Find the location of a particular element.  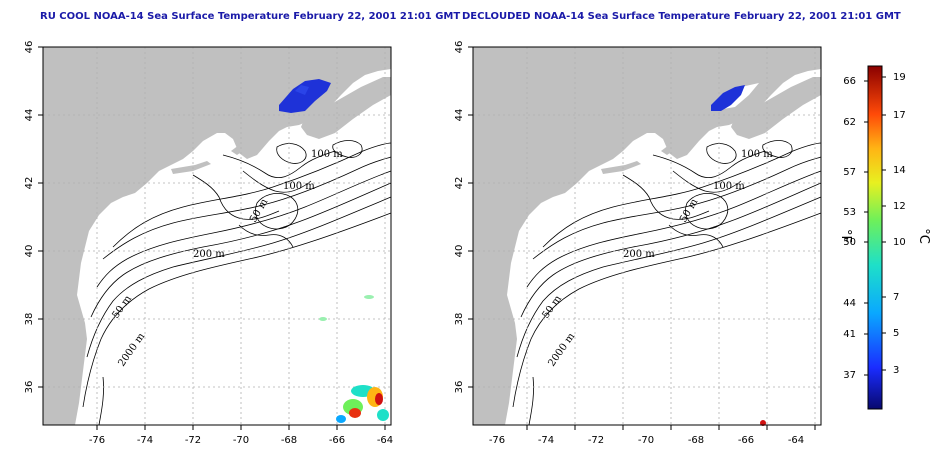

colorbar-f-tick: 44 is located at coordinates (849, 303).